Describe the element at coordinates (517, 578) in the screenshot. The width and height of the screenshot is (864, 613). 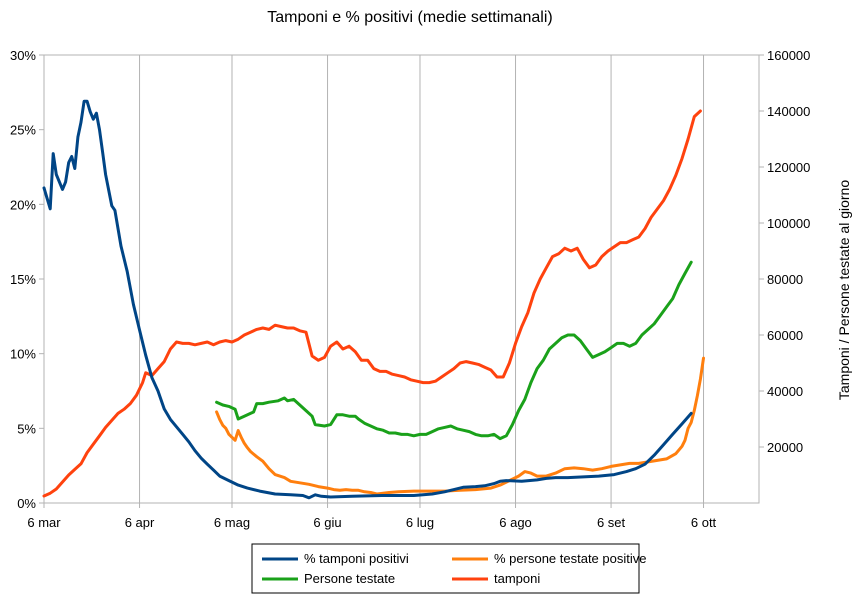
I see `legend-label: tamponi` at that location.